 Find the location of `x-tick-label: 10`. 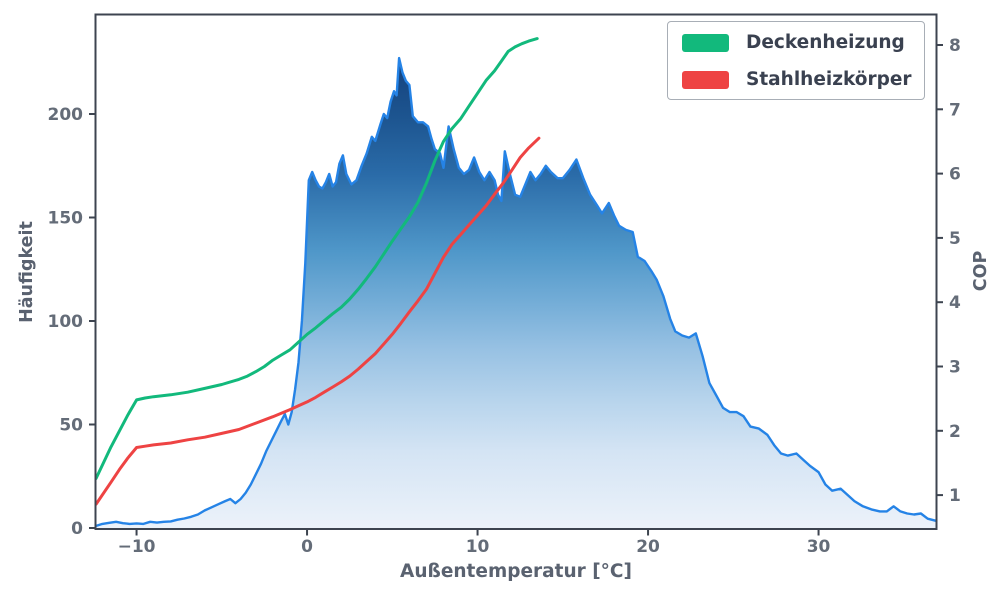

x-tick-label: 10 is located at coordinates (478, 547).